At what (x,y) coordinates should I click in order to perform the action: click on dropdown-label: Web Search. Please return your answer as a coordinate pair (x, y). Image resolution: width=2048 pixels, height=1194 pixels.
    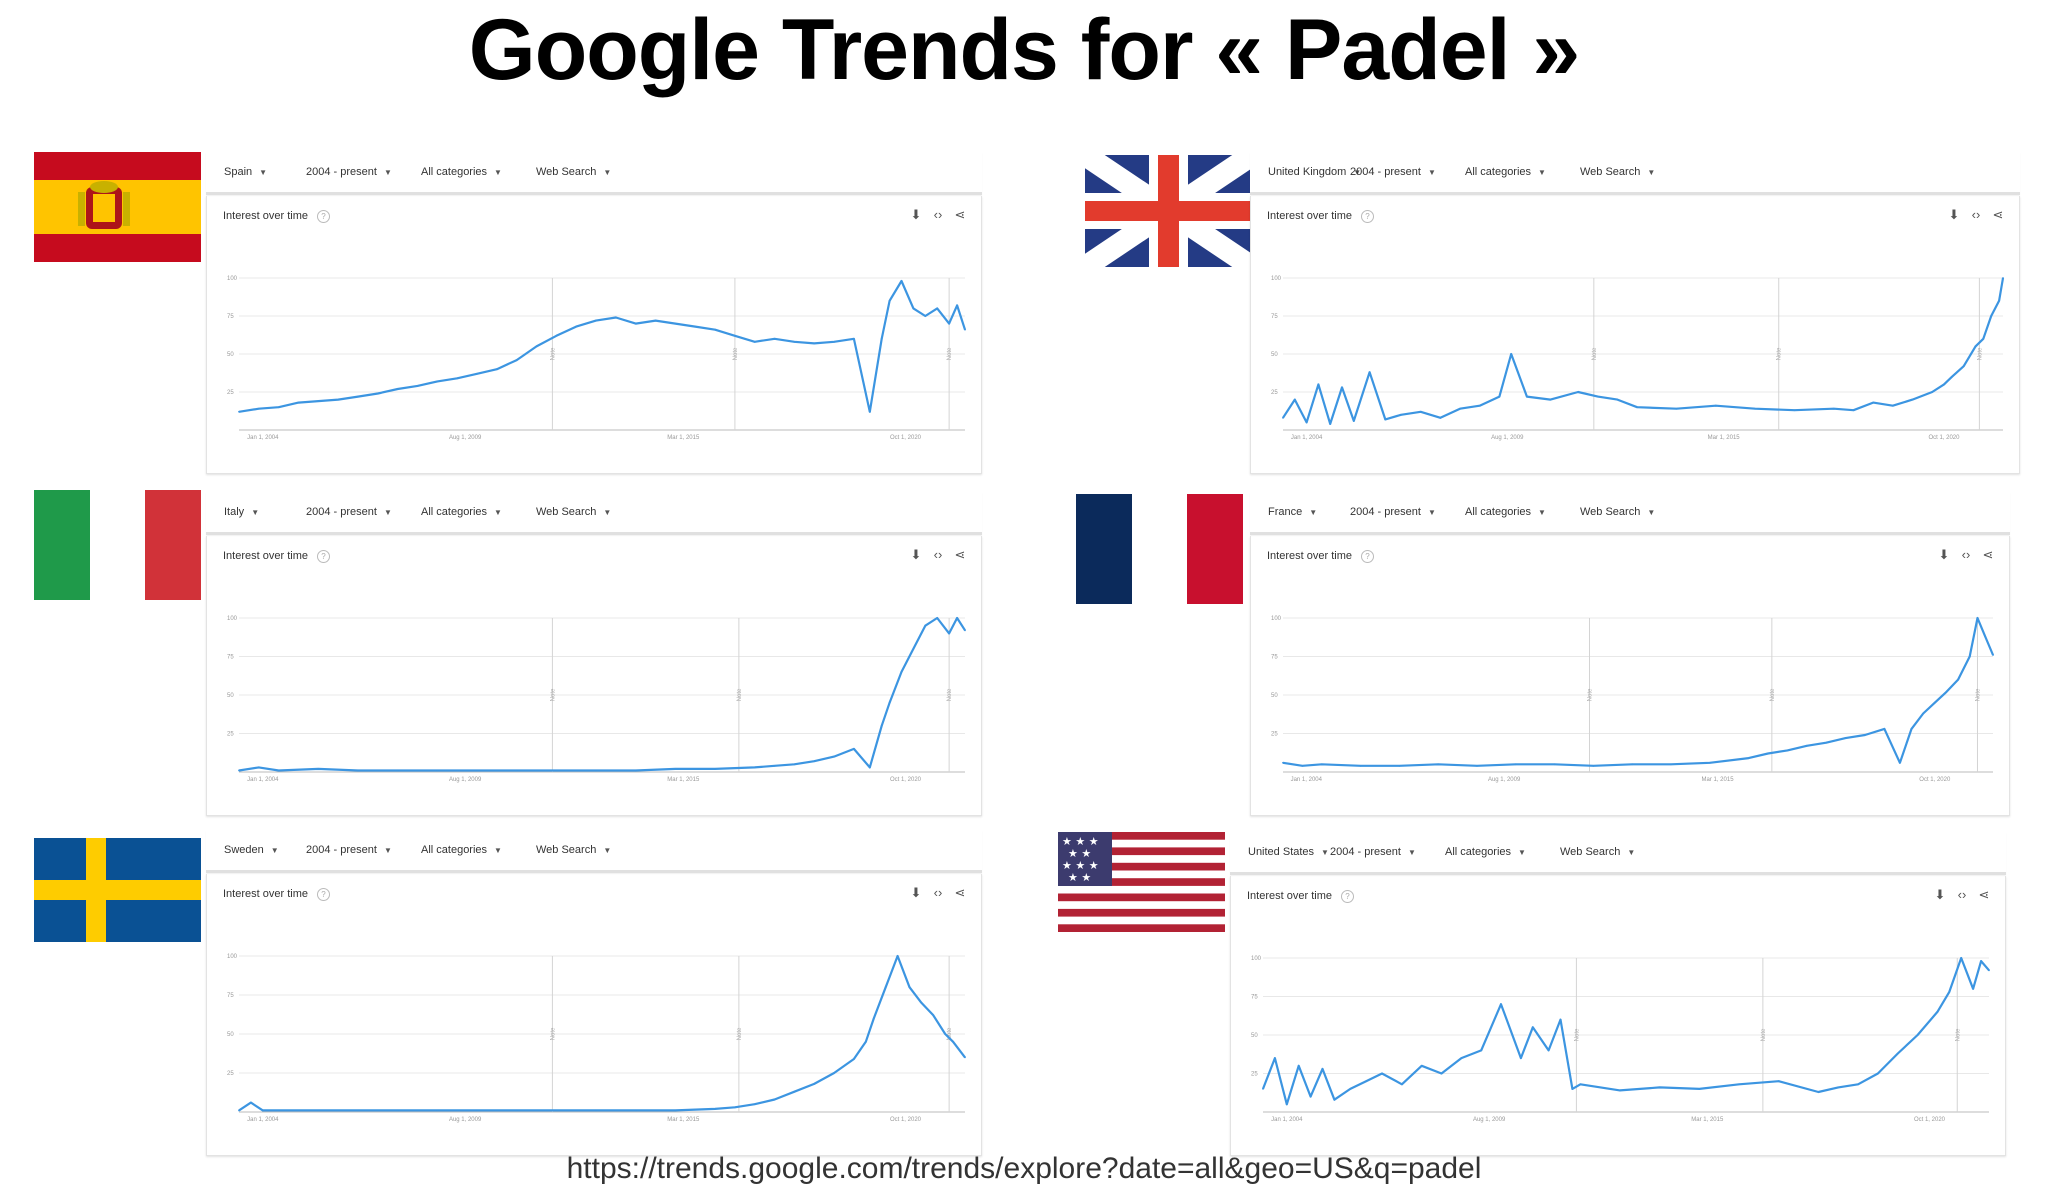
    Looking at the image, I should click on (1610, 512).